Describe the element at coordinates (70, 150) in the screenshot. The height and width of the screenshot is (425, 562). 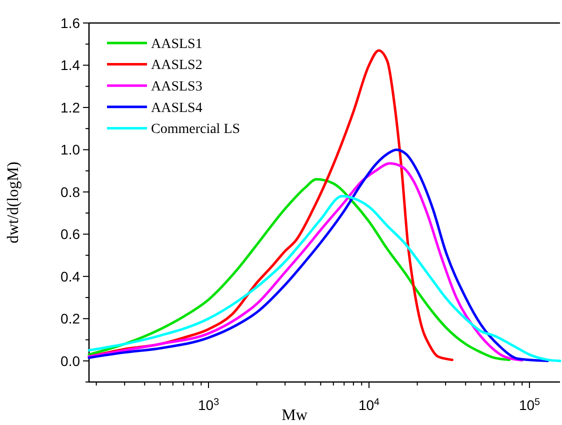
I see `y-tick-label: 1.0` at that location.